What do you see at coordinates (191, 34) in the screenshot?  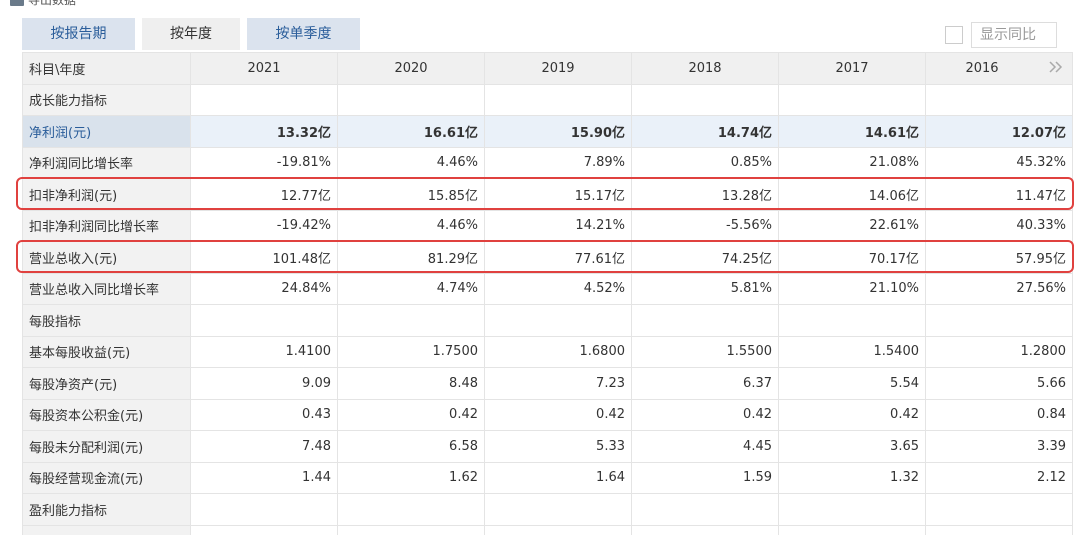 I see `tab-active: 按年度` at bounding box center [191, 34].